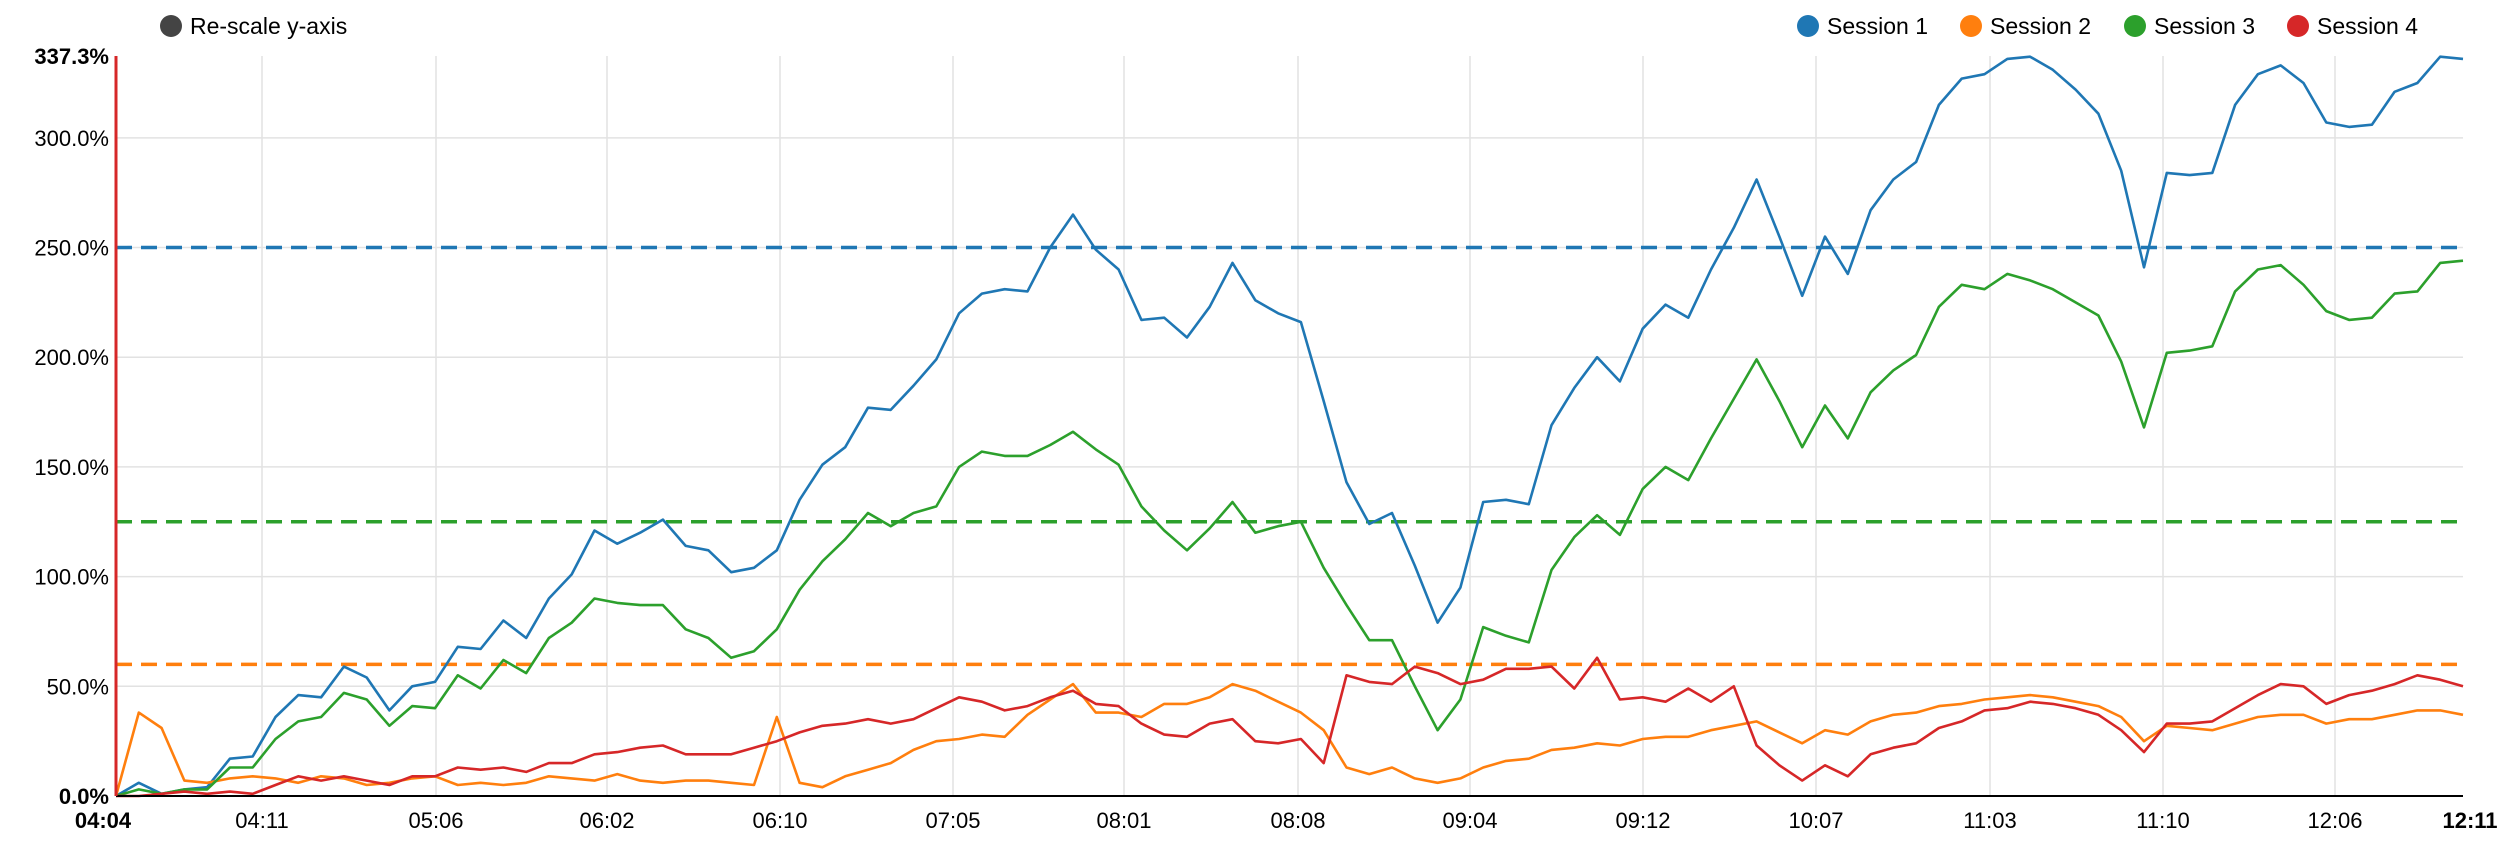 This screenshot has width=2512, height=846. What do you see at coordinates (1815, 820) in the screenshot?
I see `x-tick-label: 10:07` at bounding box center [1815, 820].